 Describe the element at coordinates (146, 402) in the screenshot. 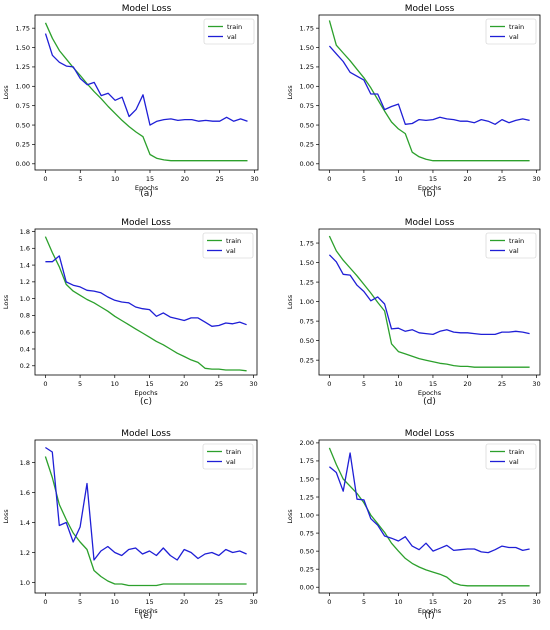

I see `panel-caption: (c)` at that location.